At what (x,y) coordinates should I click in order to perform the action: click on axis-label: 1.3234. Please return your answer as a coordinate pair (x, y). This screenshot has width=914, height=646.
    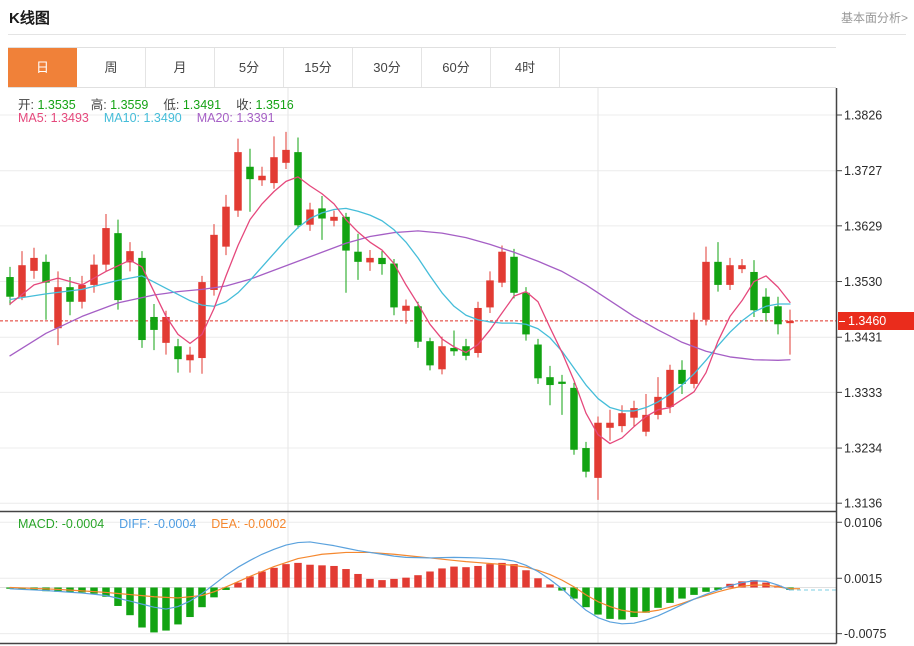
    Looking at the image, I should click on (863, 449).